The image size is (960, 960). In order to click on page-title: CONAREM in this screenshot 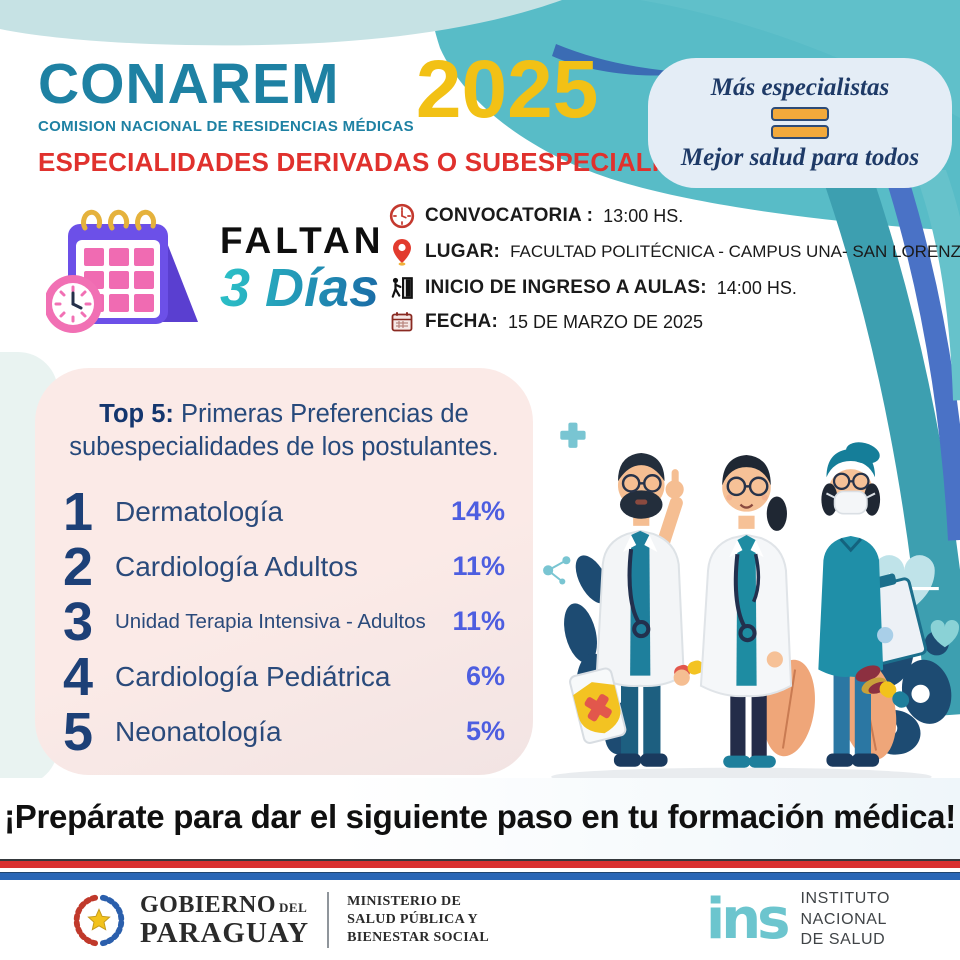, I will do `click(189, 84)`.